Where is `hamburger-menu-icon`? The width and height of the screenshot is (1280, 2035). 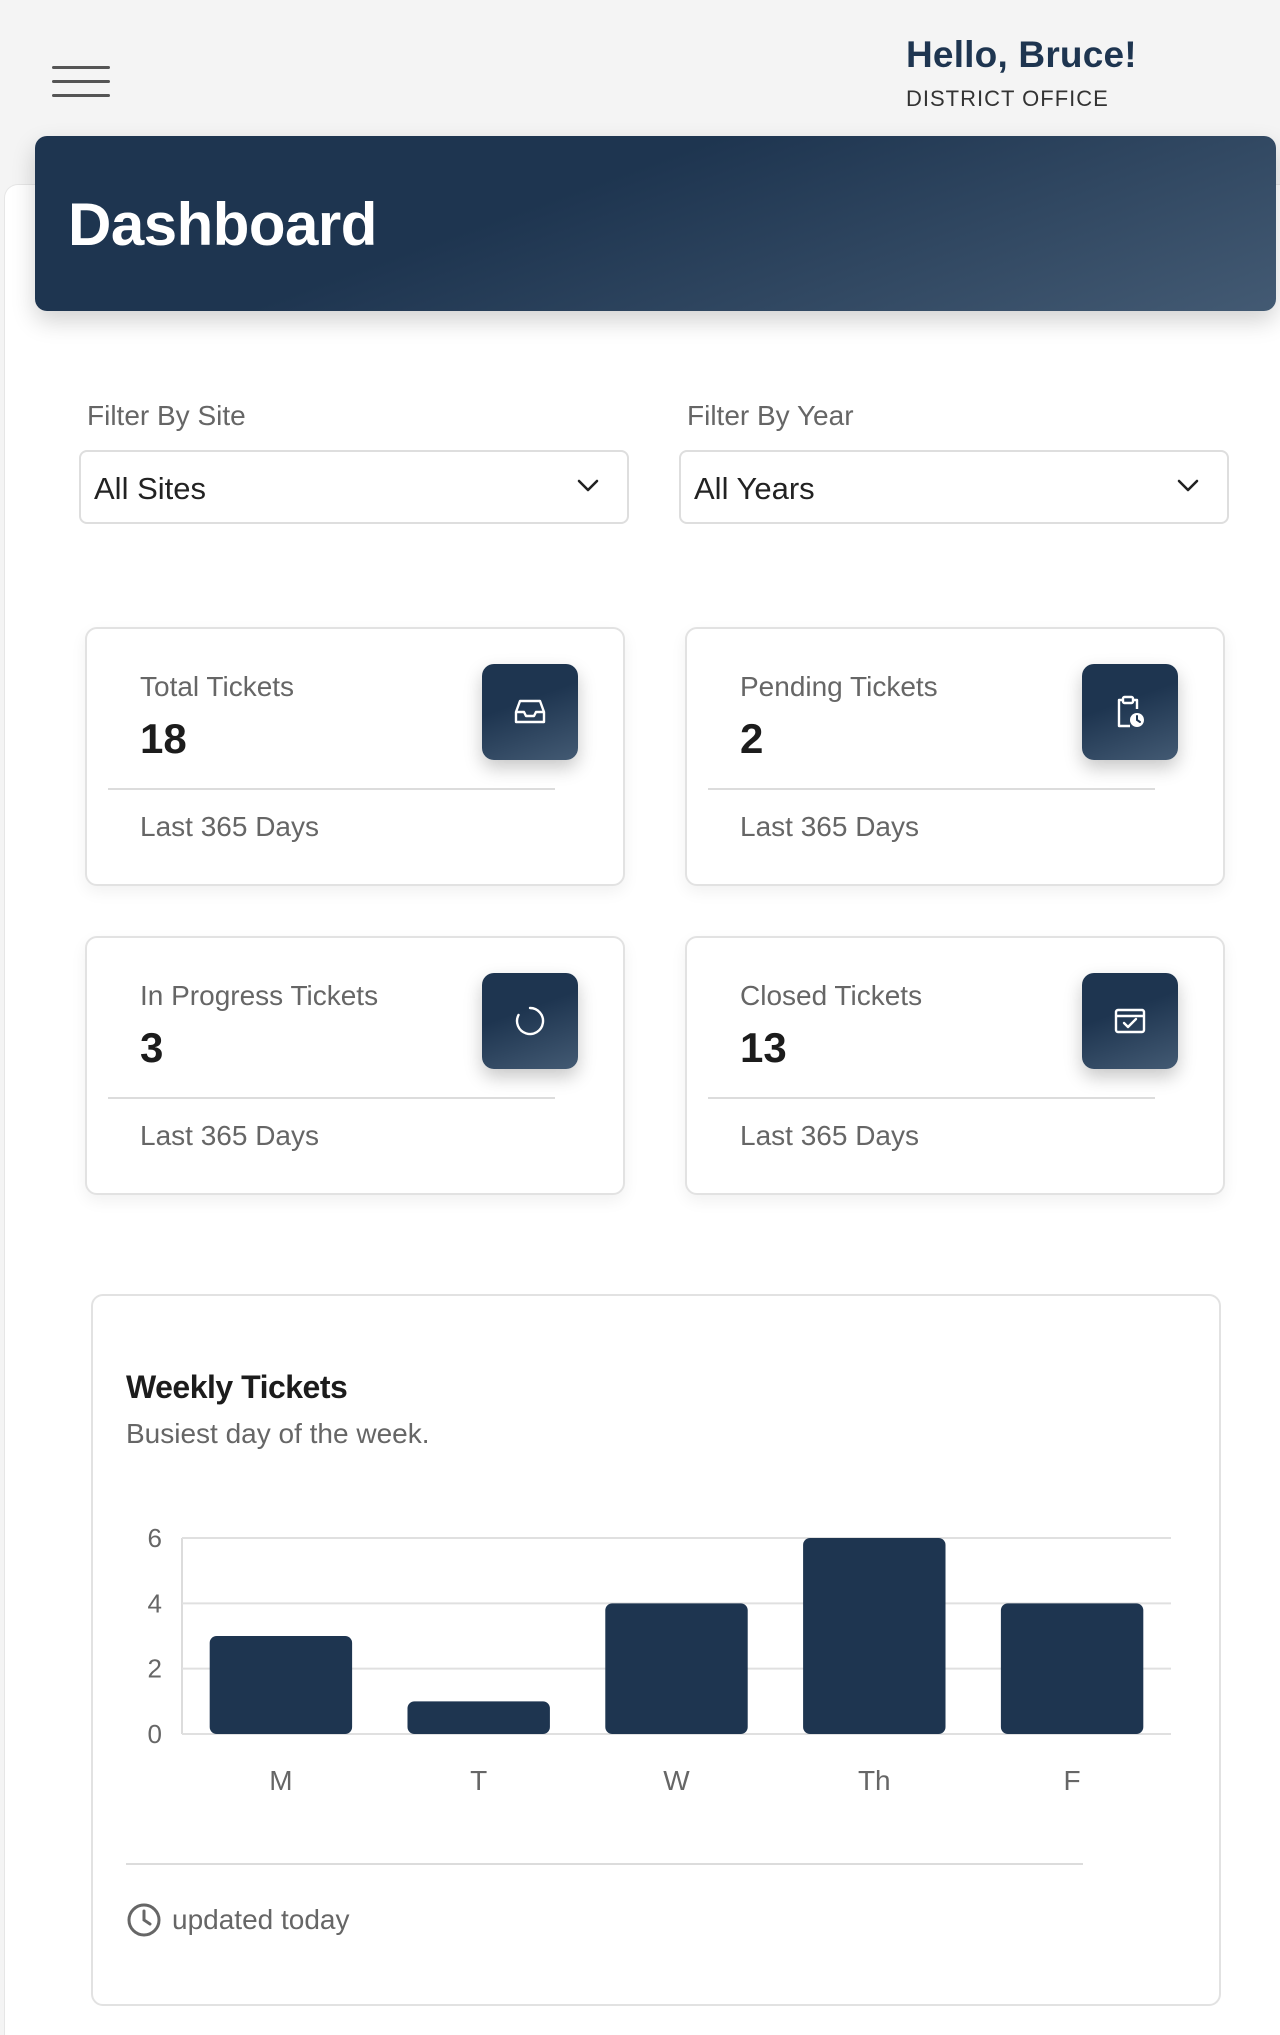
hamburger-menu-icon is located at coordinates (81, 83).